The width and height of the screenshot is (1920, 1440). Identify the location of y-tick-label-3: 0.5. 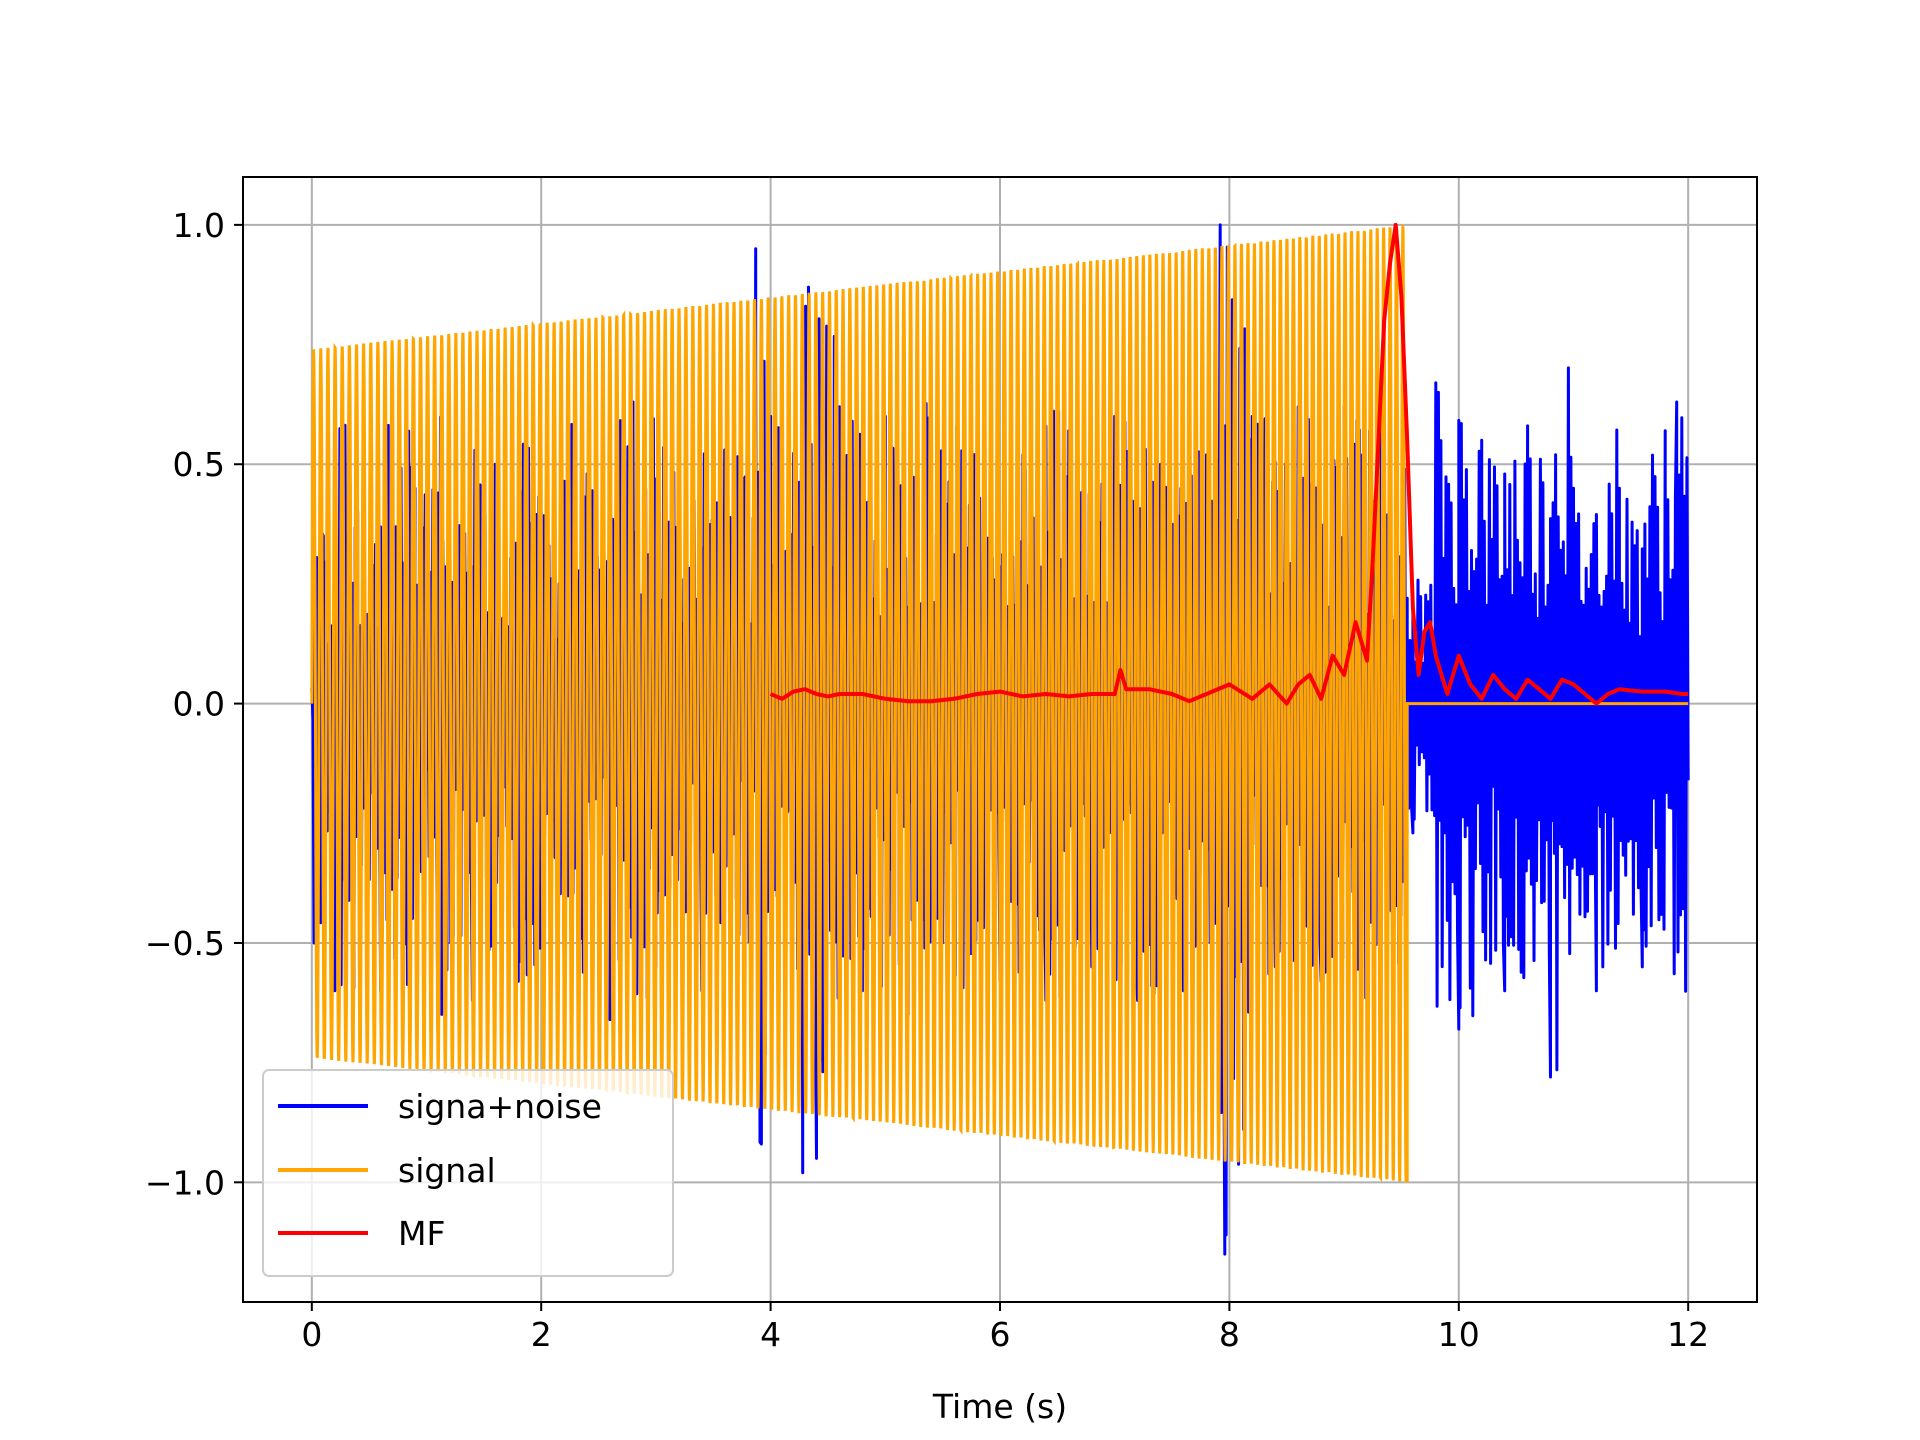
(199, 464).